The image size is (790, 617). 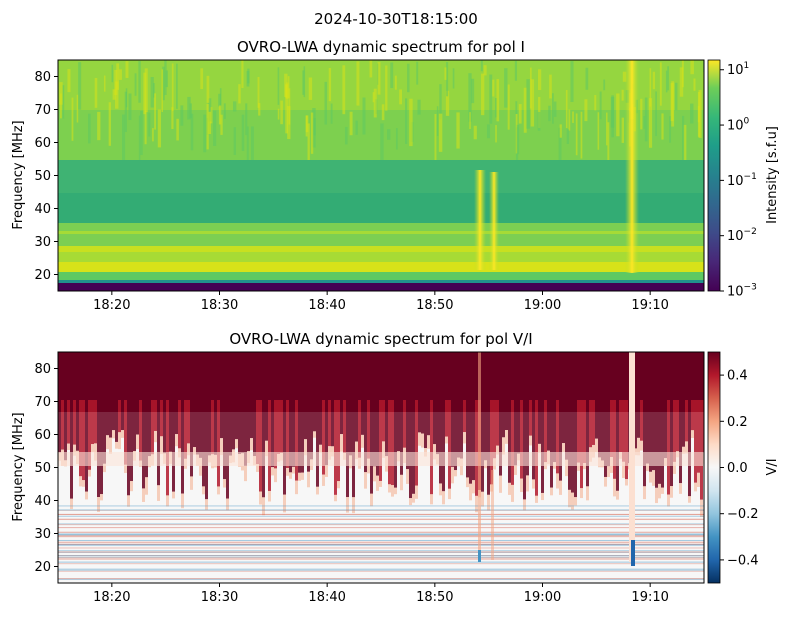 I want to click on panel-1-x-ticks: 18:20 18:30 18:40 18:50 19:00 19:10, so click(x=381, y=302).